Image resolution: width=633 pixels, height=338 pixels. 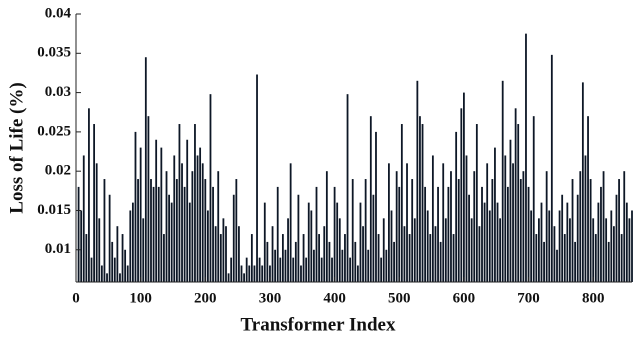 I want to click on x-tick-label: 700, so click(x=528, y=298).